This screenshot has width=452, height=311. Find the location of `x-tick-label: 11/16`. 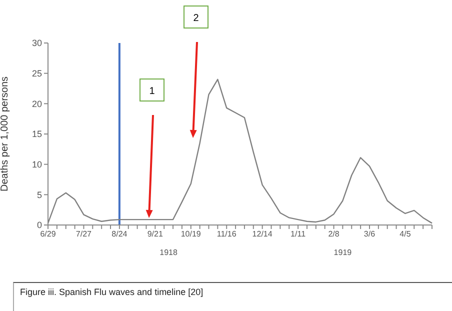

x-tick-label: 11/16 is located at coordinates (226, 234).